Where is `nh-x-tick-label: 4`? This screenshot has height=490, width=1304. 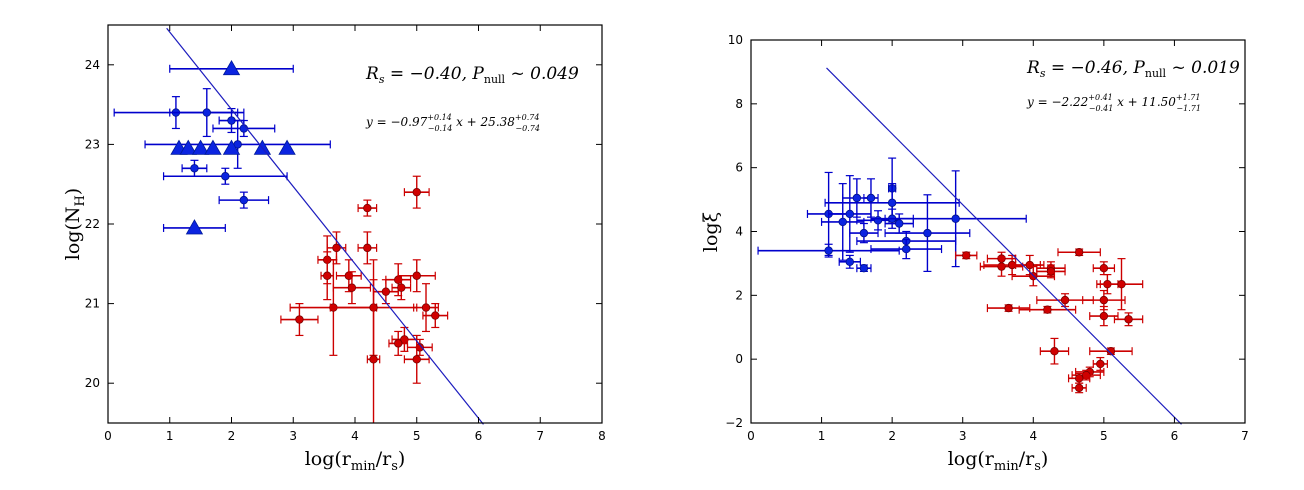 nh-x-tick-label: 4 is located at coordinates (355, 436).